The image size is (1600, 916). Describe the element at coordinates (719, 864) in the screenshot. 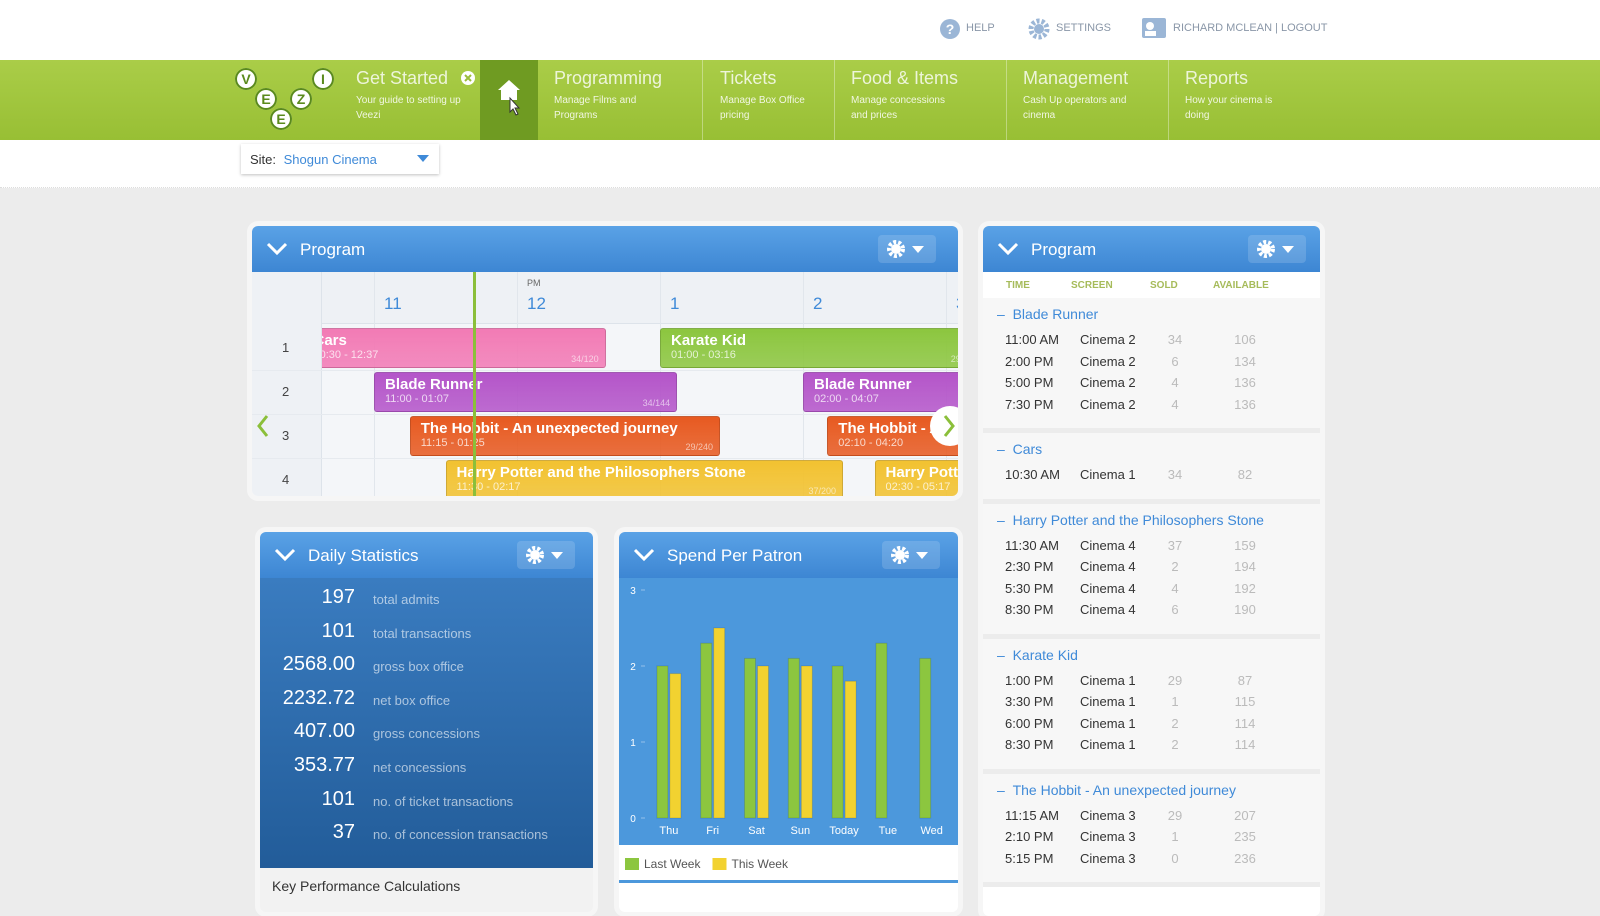

I see `legend-swatch` at that location.